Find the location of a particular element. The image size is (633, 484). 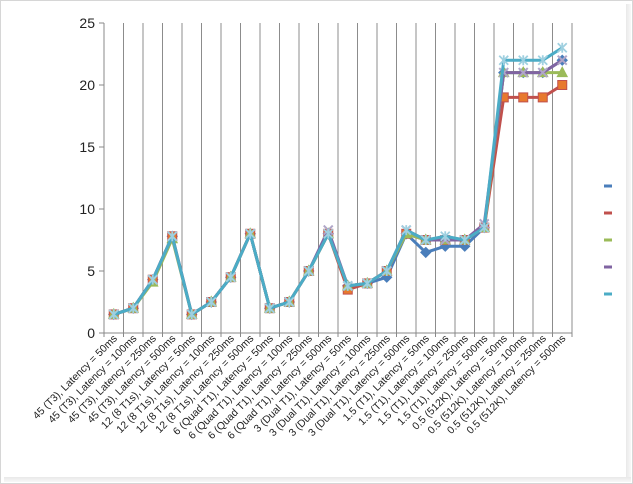

y-tick-label: 15 is located at coordinates (87, 147).